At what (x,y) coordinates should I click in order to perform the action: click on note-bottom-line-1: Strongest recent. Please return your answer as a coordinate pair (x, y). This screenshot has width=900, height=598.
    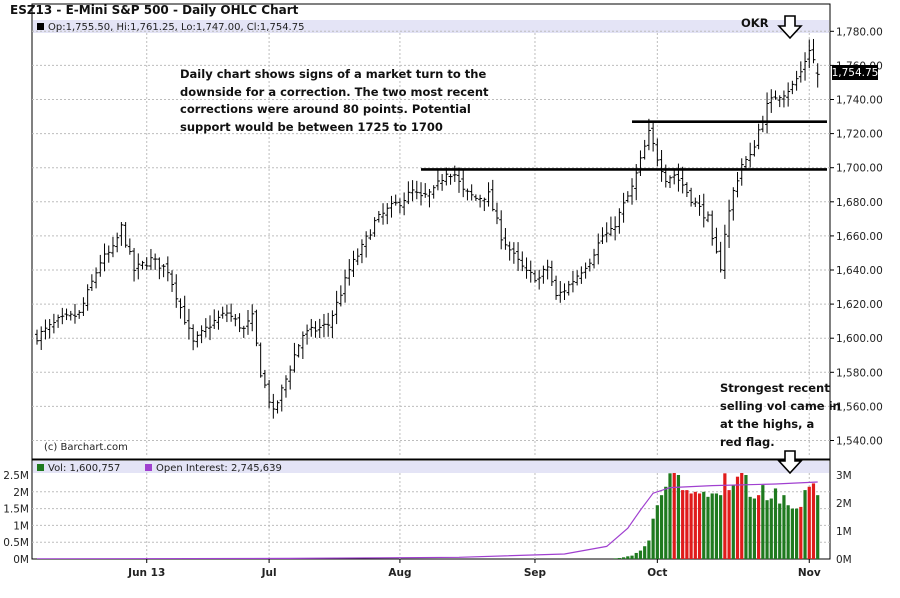
    Looking at the image, I should click on (775, 388).